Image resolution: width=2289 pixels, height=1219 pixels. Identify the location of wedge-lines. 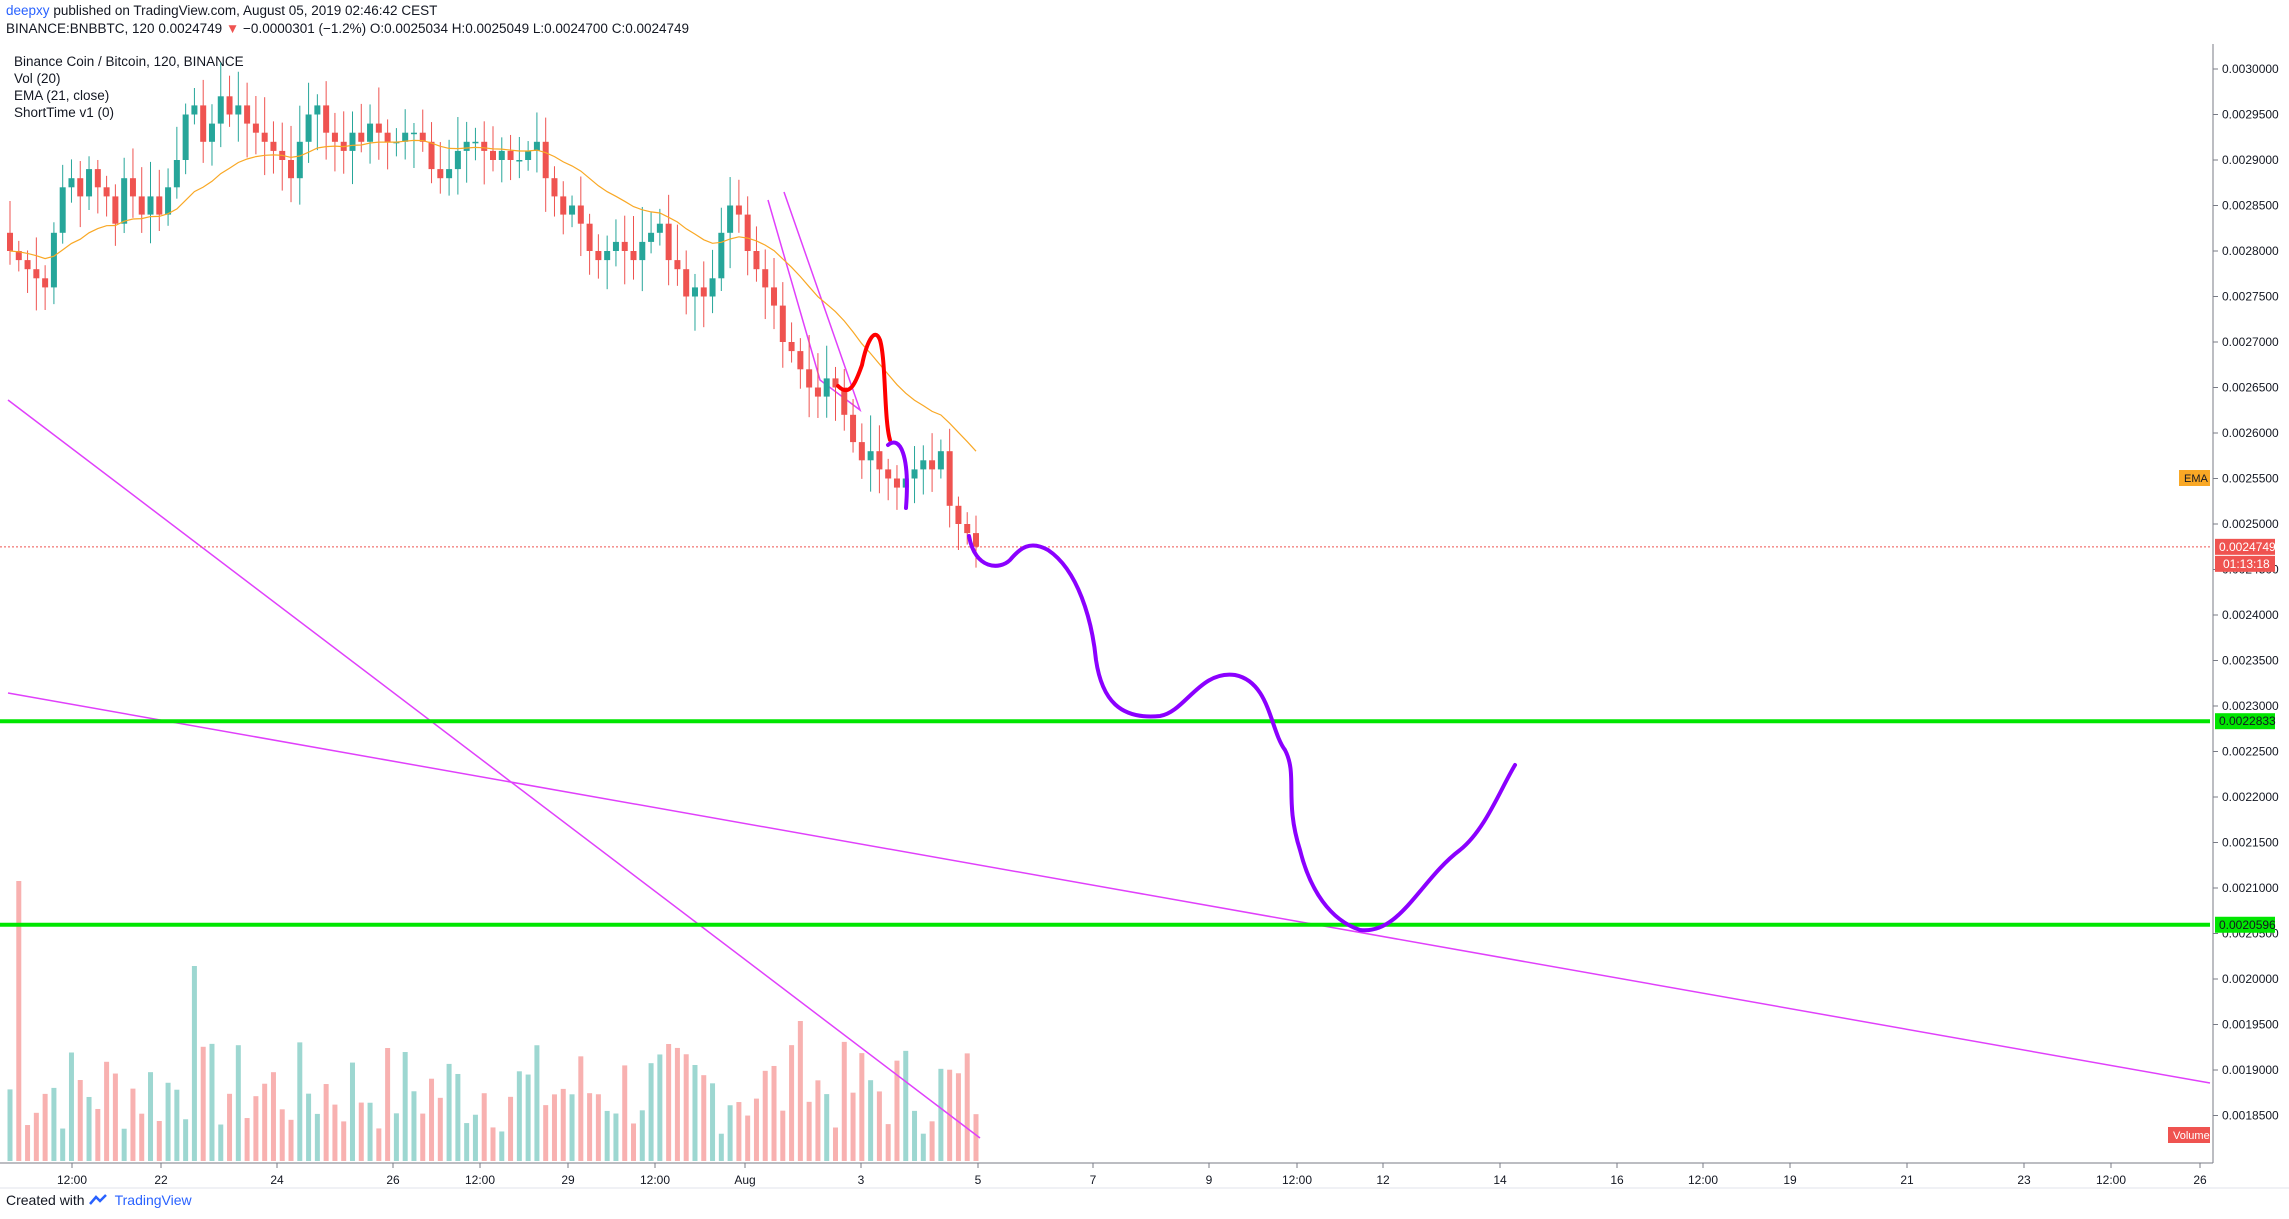
(814, 302).